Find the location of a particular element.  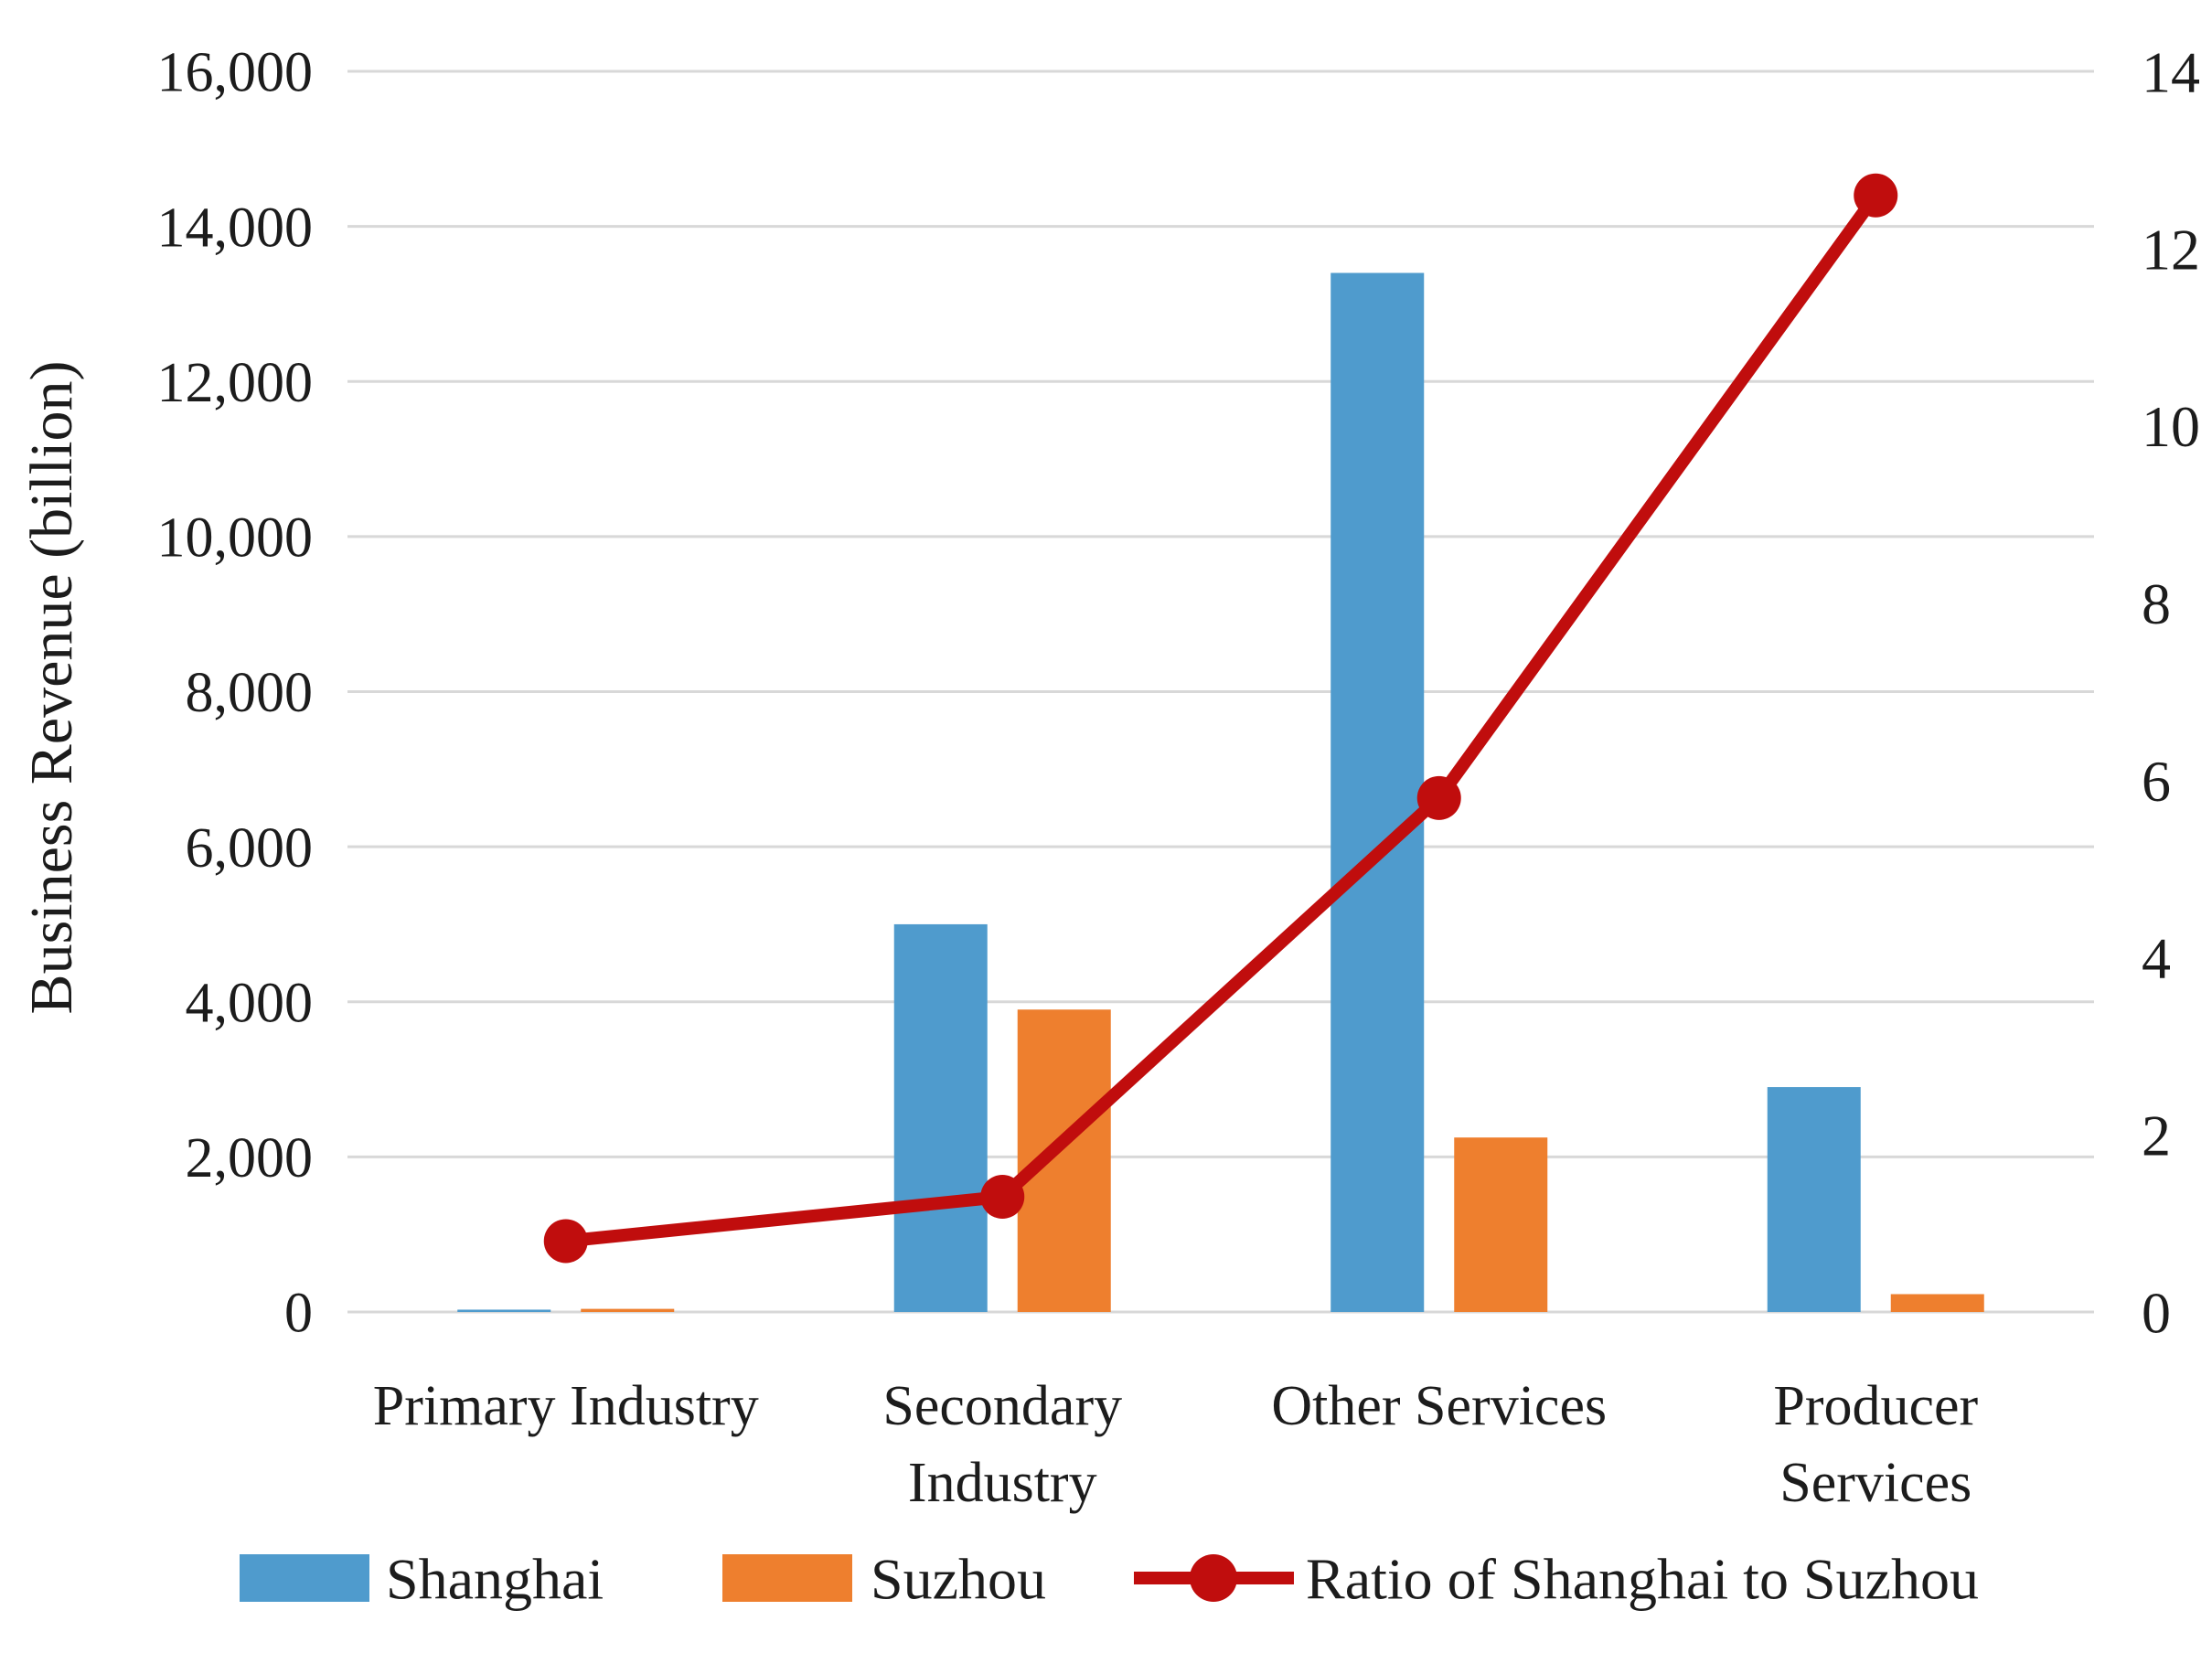

left-axis-tick-label: 10,000 is located at coordinates (236, 538).